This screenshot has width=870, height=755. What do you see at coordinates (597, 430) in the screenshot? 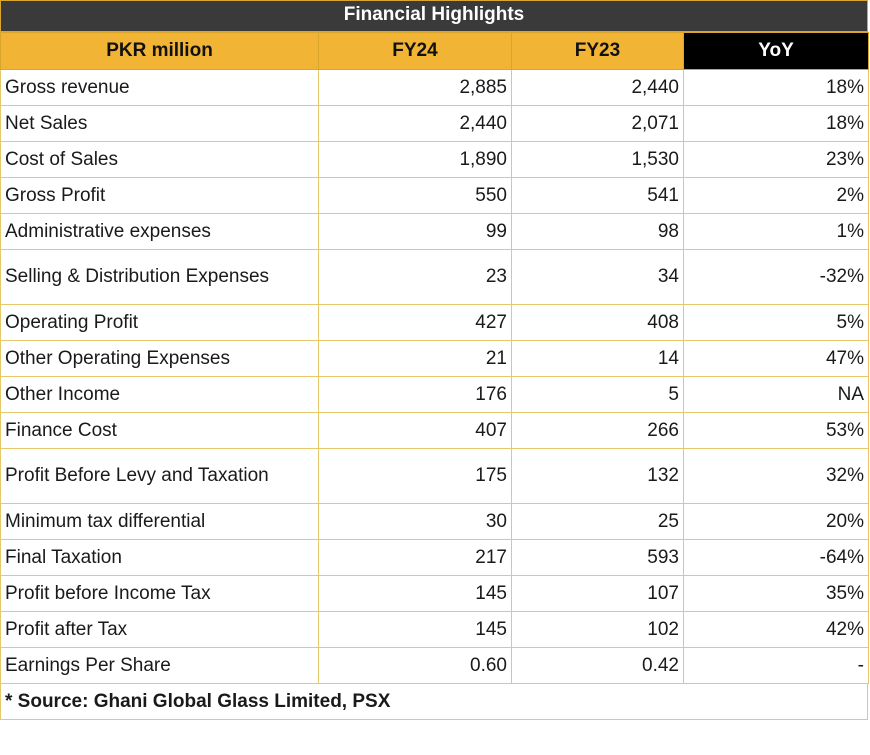
I see `fy23-value: 266` at bounding box center [597, 430].